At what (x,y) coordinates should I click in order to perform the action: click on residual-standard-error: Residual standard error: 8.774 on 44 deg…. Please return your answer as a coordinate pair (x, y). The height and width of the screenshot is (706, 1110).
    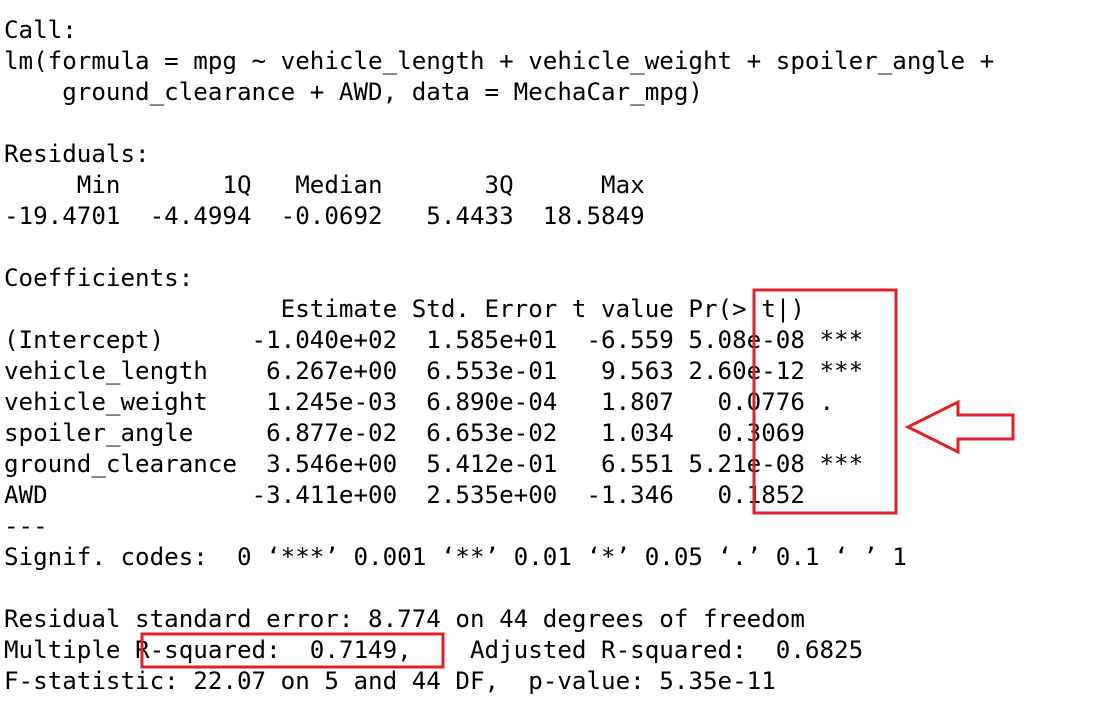
    Looking at the image, I should click on (404, 619).